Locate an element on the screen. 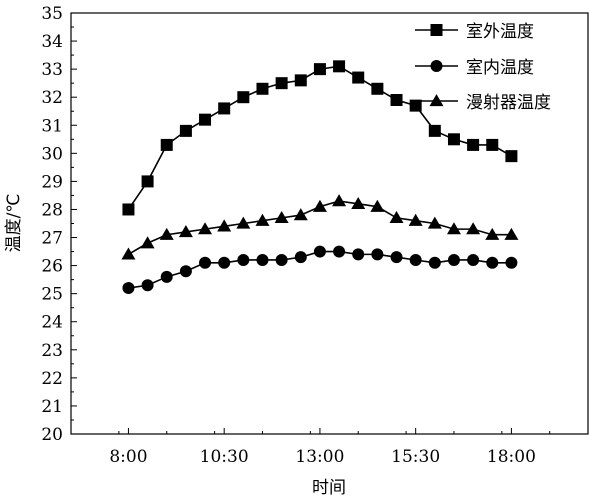 The image size is (589, 499). y-tick-label: 35 is located at coordinates (52, 14).